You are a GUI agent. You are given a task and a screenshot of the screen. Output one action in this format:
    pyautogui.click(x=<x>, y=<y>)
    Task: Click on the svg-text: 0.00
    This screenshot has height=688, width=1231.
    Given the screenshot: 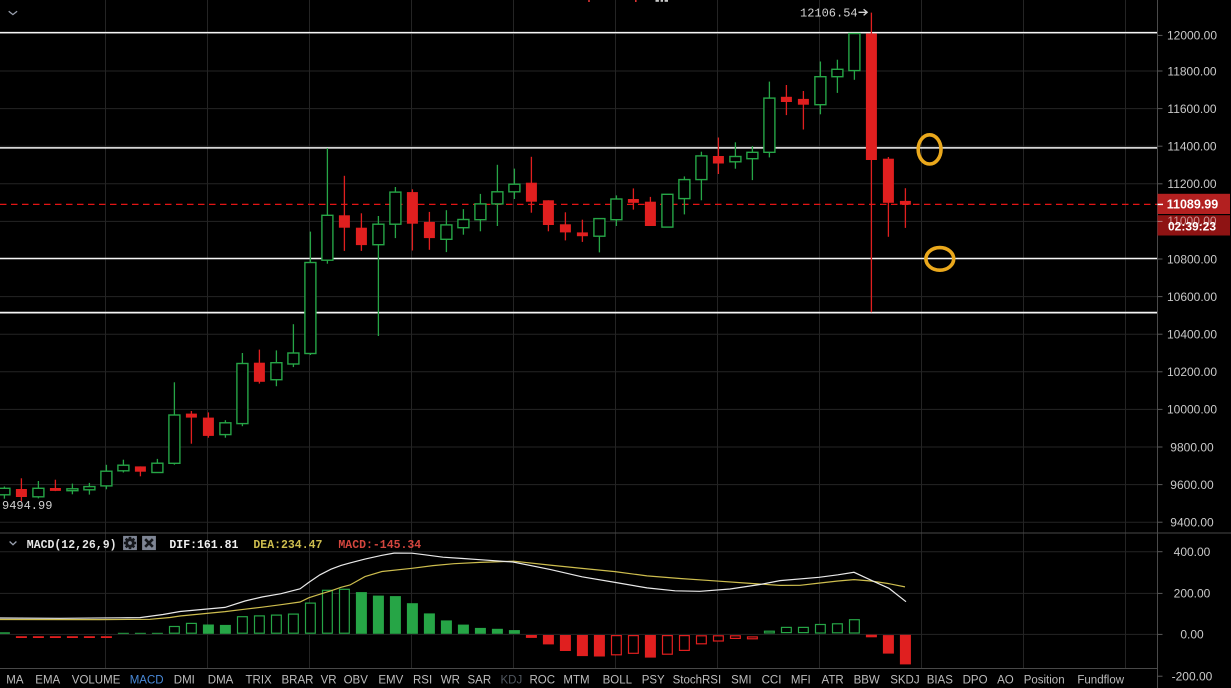 What is the action you would take?
    pyautogui.click(x=1192, y=635)
    